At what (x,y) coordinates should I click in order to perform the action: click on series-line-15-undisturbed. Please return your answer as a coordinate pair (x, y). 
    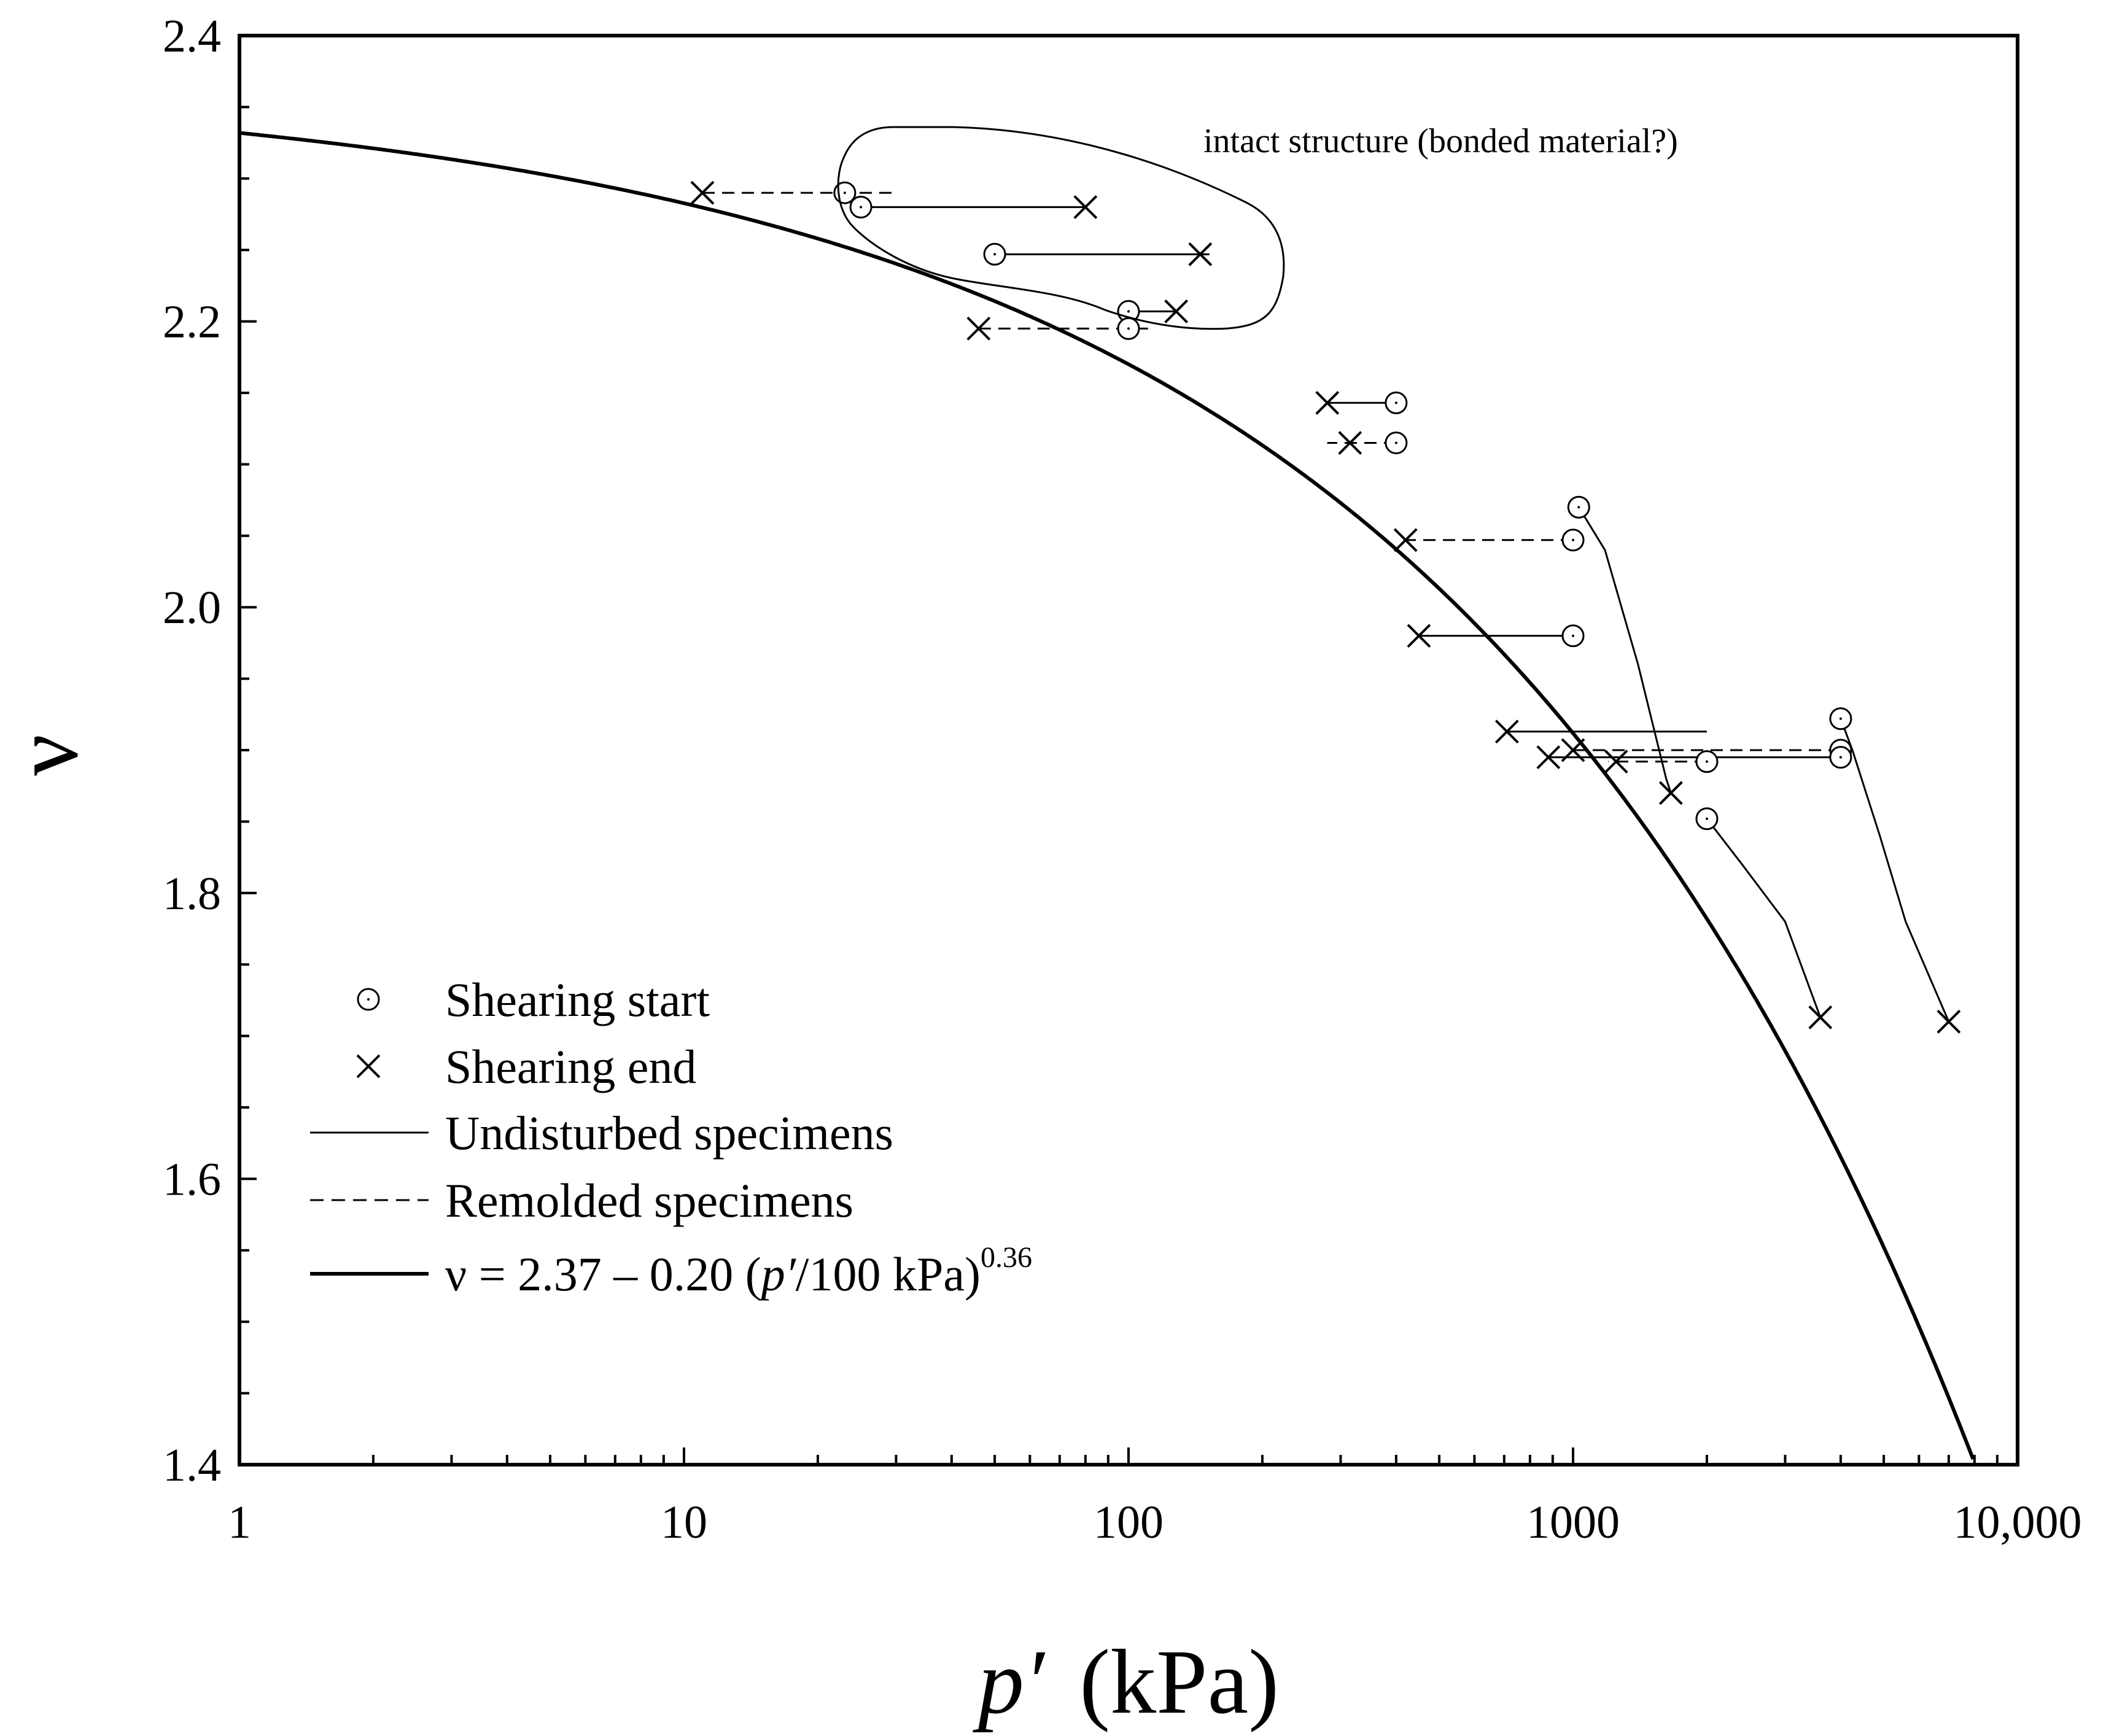
    Looking at the image, I should click on (1764, 918).